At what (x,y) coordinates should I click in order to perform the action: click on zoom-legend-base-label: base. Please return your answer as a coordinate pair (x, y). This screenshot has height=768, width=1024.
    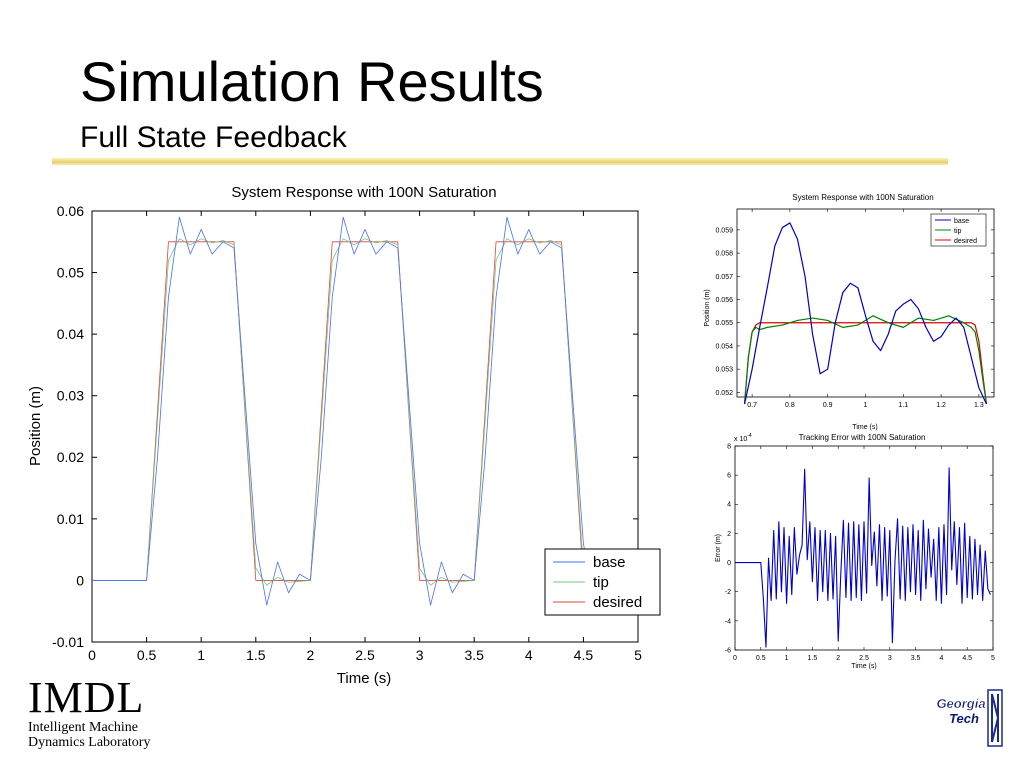
    Looking at the image, I should click on (961, 221).